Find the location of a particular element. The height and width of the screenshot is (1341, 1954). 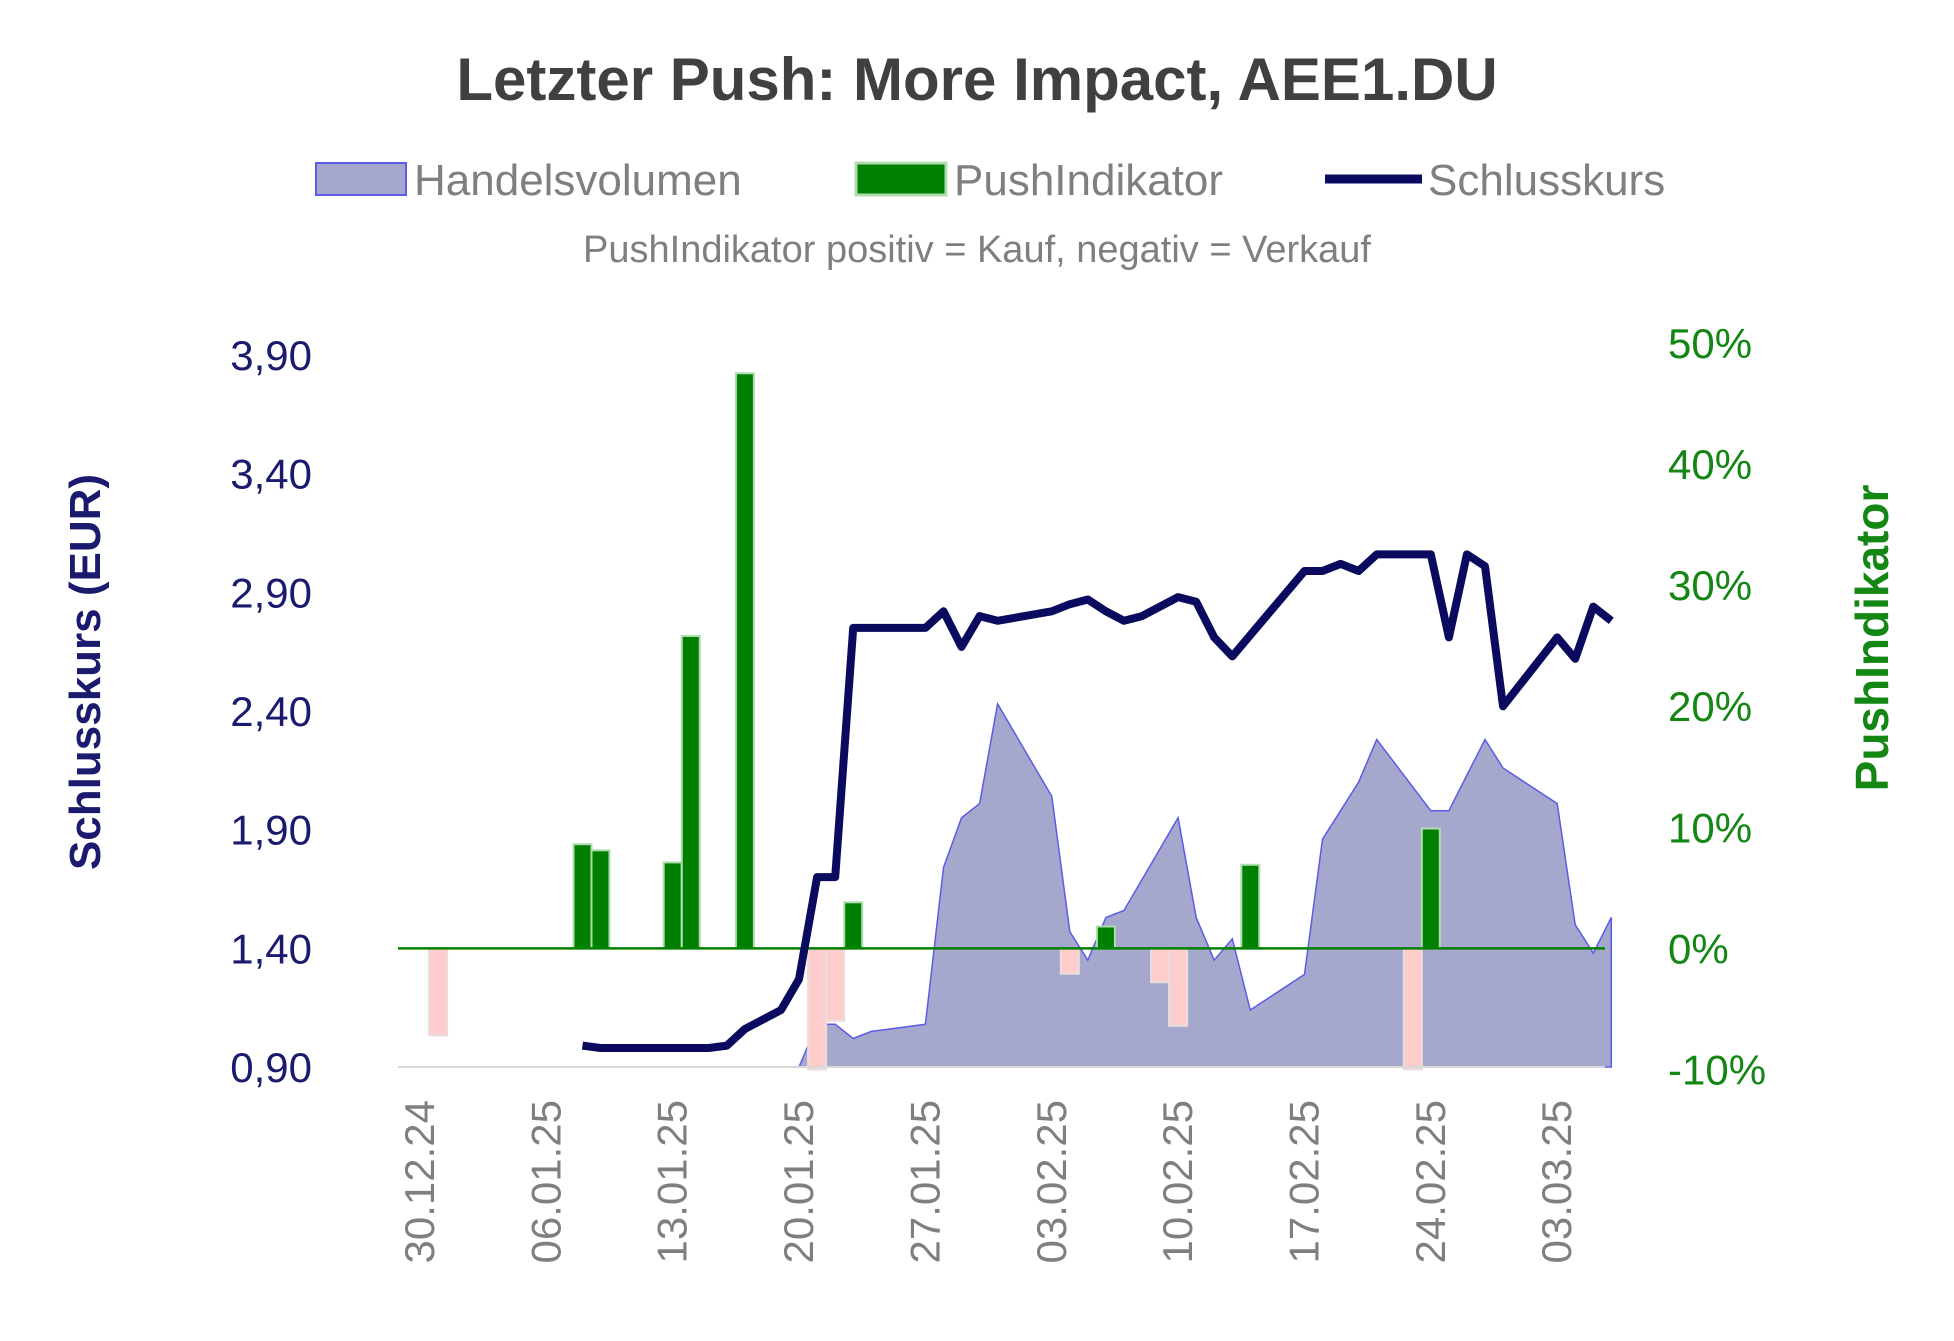

volume-area is located at coordinates (1205, 884).